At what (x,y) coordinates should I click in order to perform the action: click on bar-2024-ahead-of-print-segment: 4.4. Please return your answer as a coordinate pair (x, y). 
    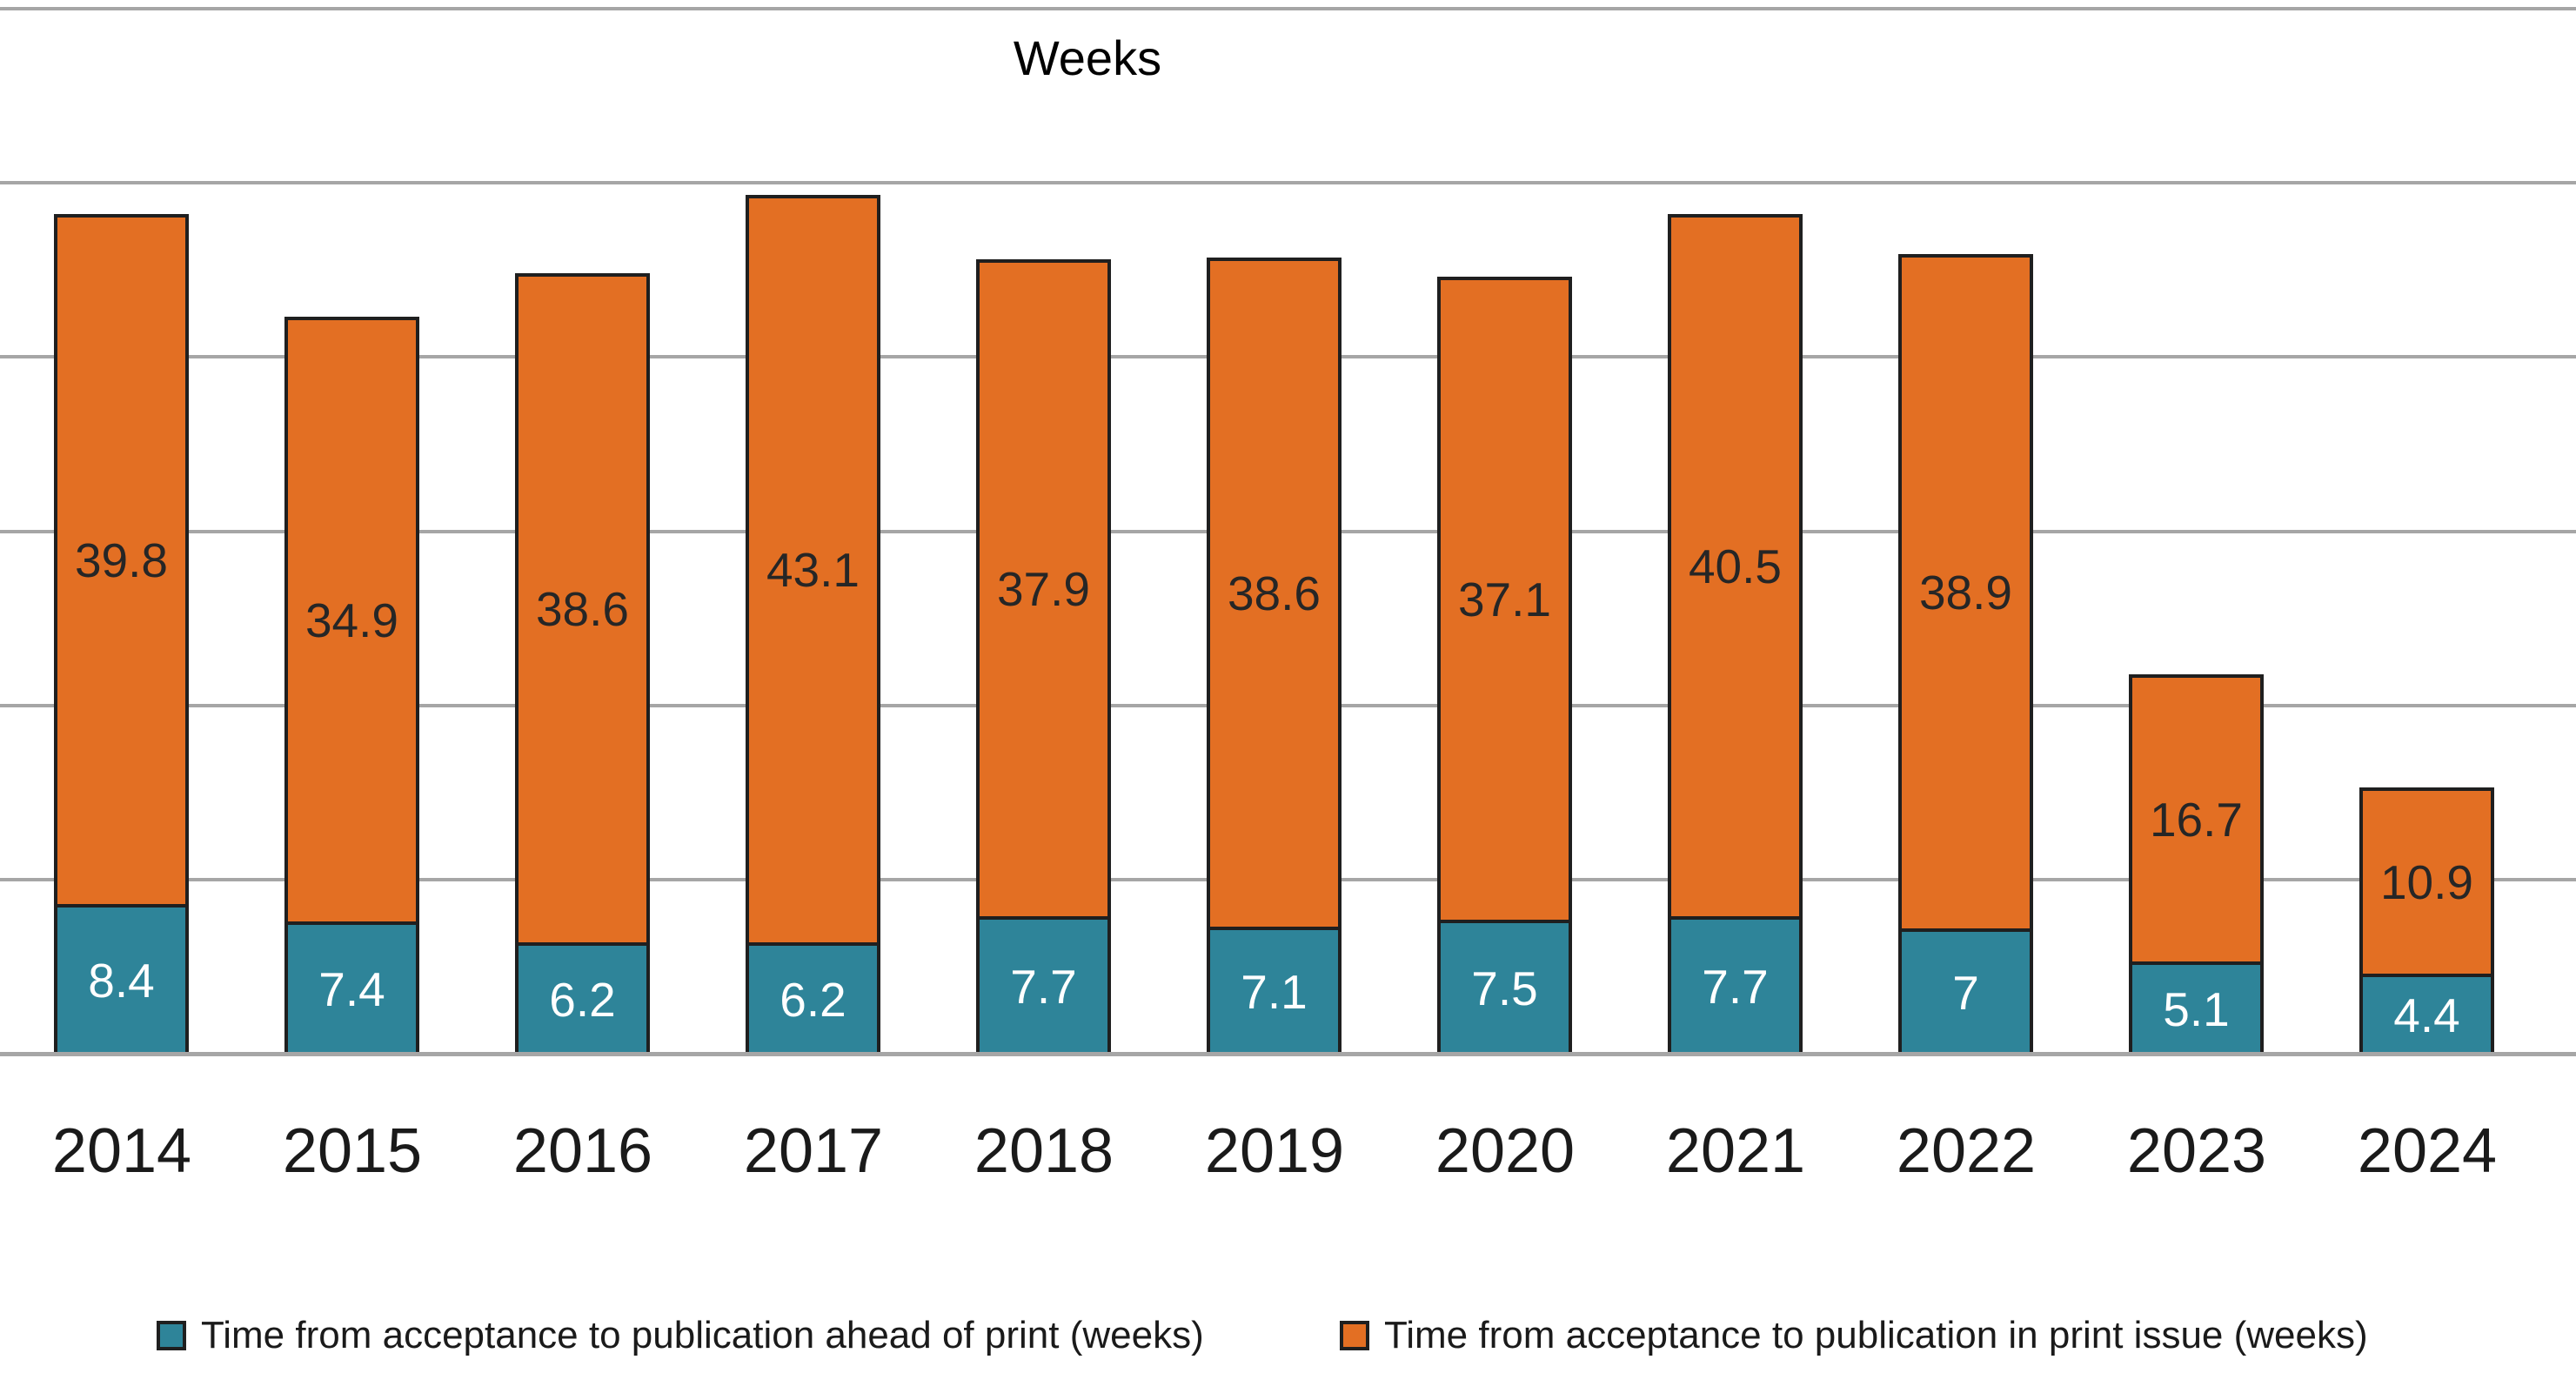
    Looking at the image, I should click on (2426, 1015).